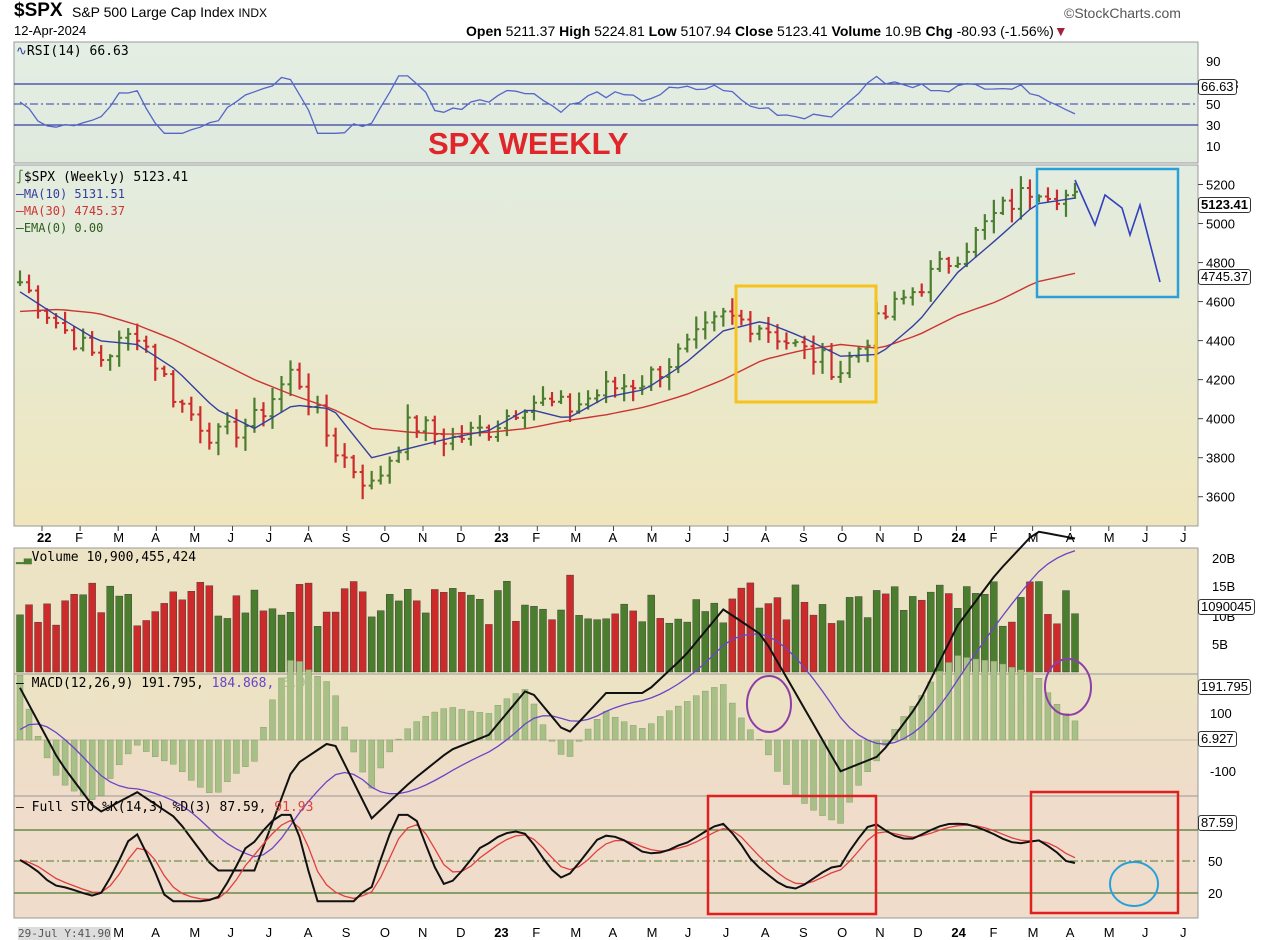  I want to click on volume-tick-label: 5B, so click(1220, 644).